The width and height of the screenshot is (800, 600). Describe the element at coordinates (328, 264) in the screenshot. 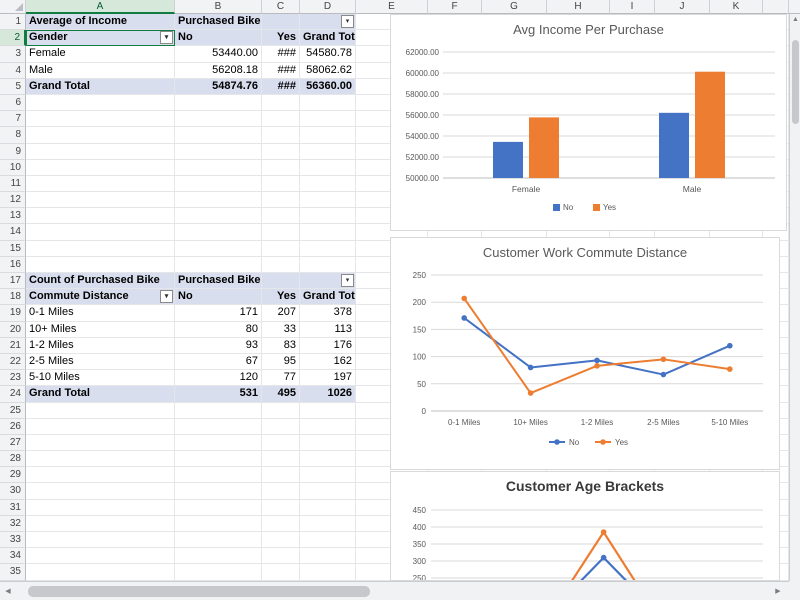

I see `cell-D16` at that location.